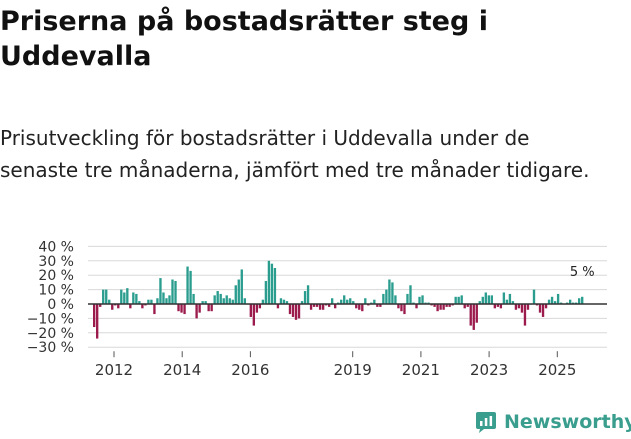 Image resolution: width=631 pixels, height=439 pixels. What do you see at coordinates (50, 334) in the screenshot?
I see `y-tick-label: −20 %` at bounding box center [50, 334].